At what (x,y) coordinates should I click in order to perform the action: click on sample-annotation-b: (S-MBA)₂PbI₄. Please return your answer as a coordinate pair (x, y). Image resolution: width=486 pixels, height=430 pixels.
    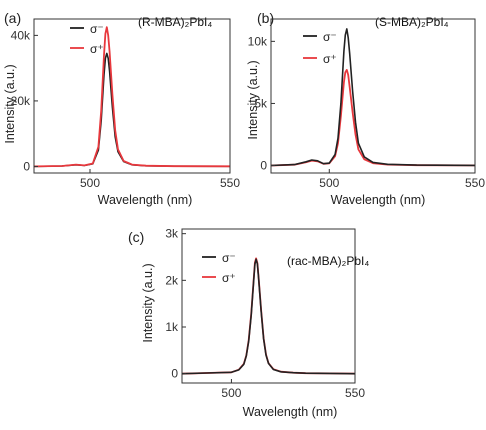
    Looking at the image, I should click on (412, 22).